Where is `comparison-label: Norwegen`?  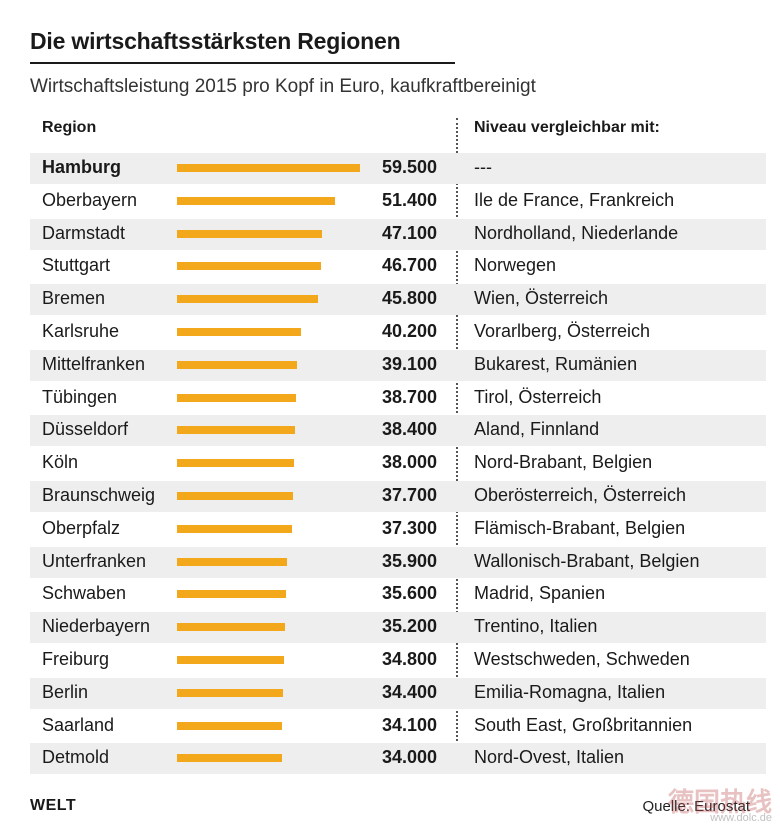 comparison-label: Norwegen is located at coordinates (515, 265).